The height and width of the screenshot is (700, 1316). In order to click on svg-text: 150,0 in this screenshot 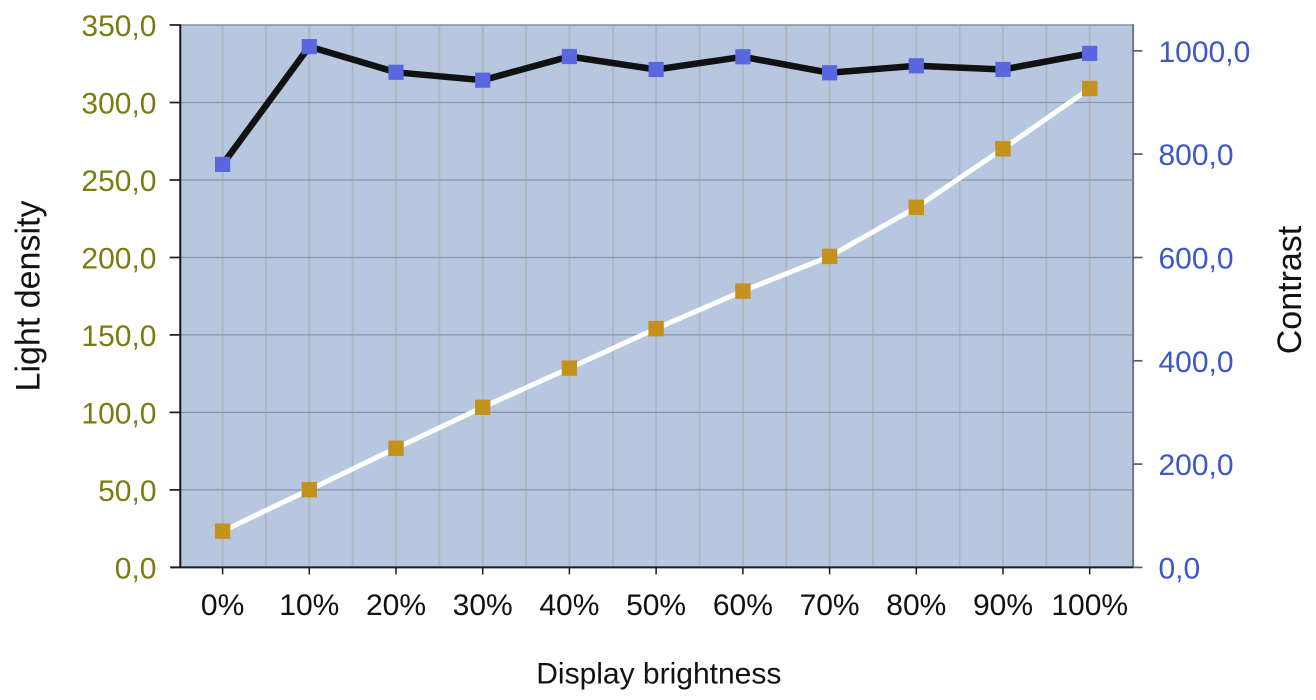, I will do `click(118, 336)`.